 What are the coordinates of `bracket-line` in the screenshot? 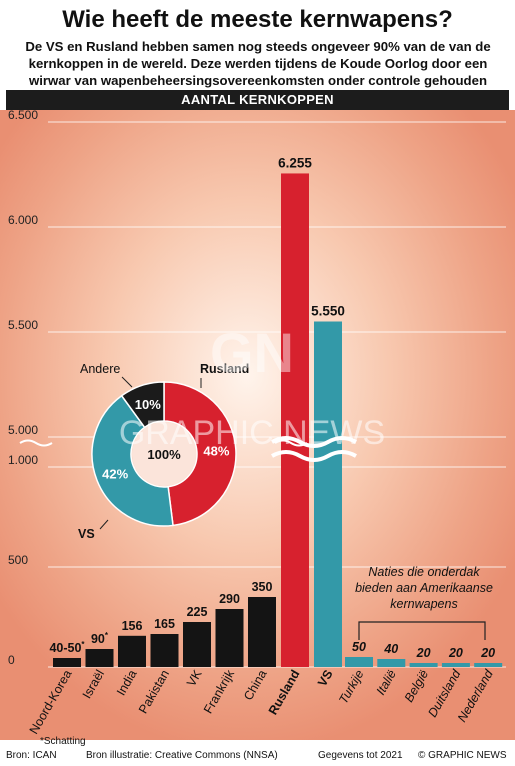 It's located at (422, 630).